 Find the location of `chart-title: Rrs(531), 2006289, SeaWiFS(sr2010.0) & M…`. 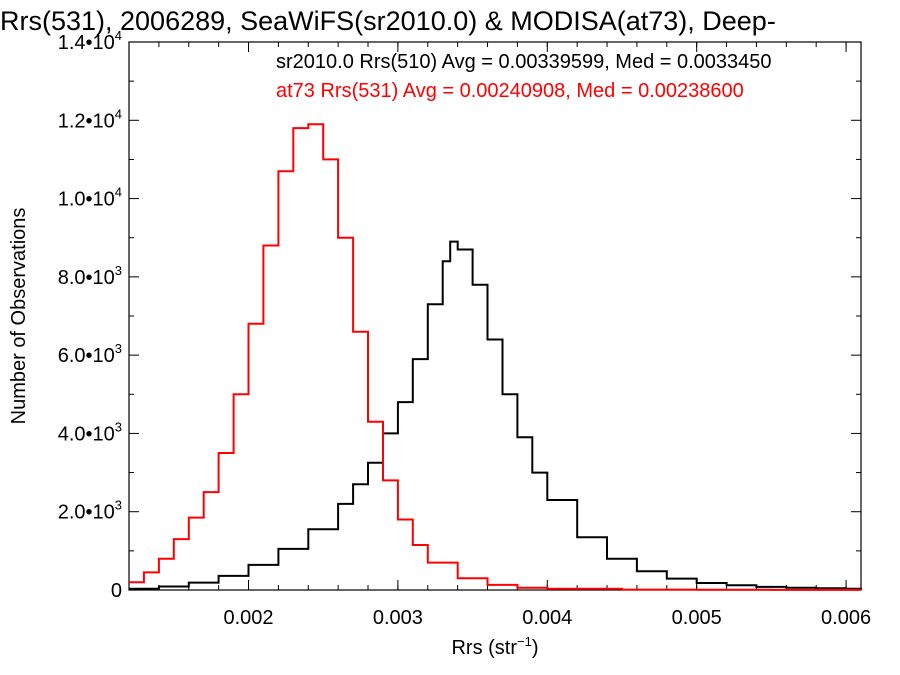

chart-title: Rrs(531), 2006289, SeaWiFS(sr2010.0) & M… is located at coordinates (388, 21).